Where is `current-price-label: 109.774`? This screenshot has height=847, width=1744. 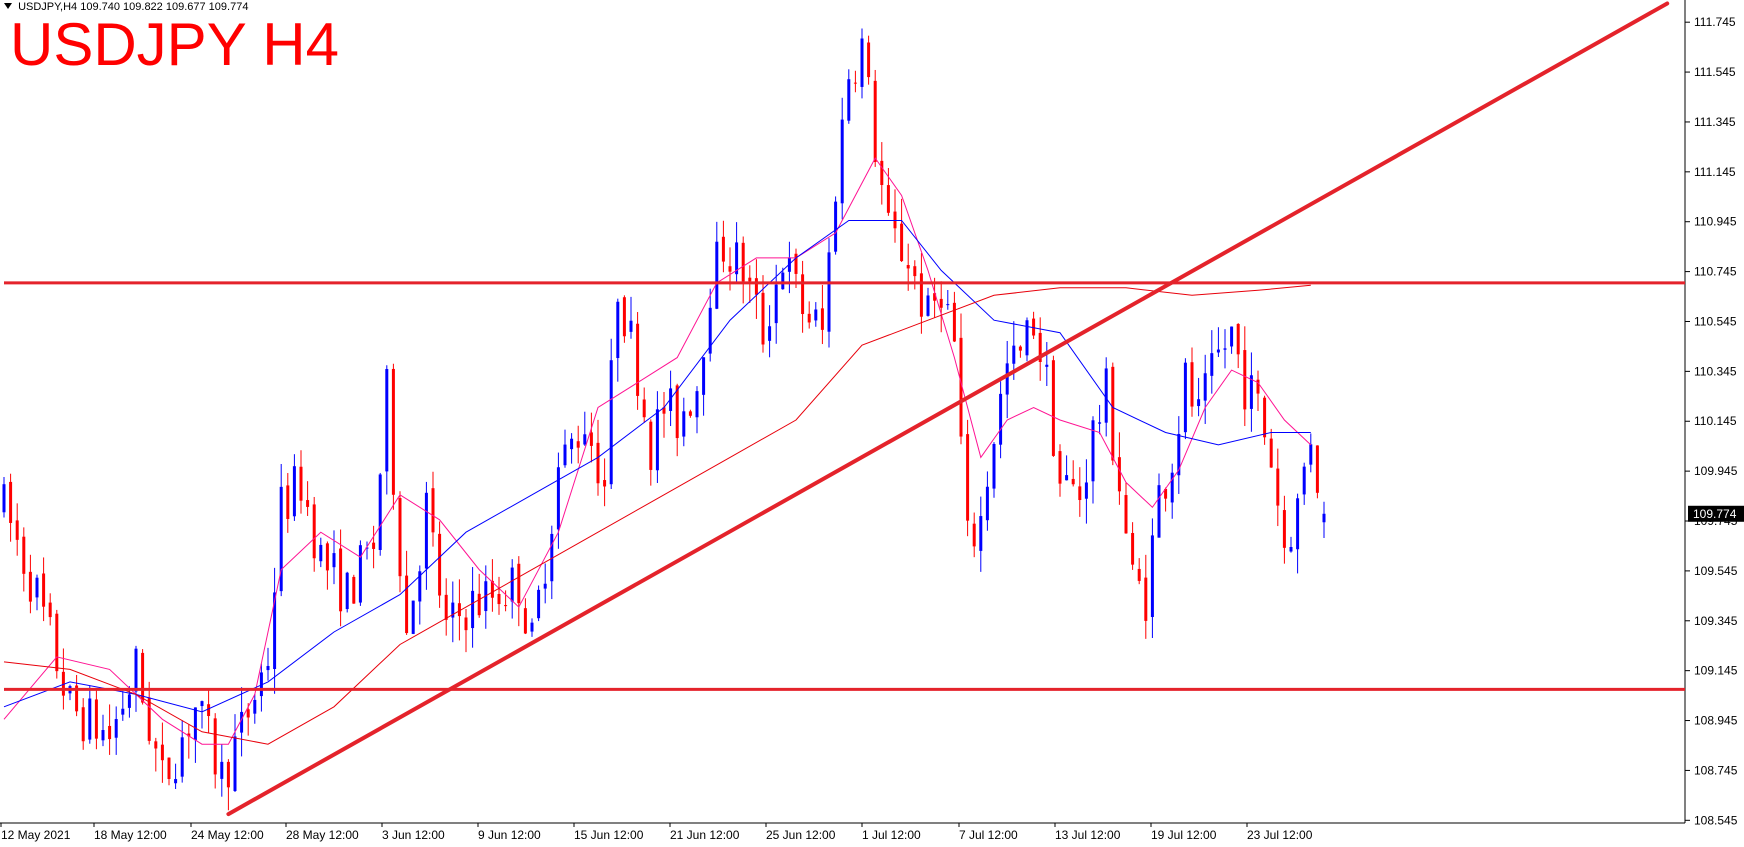
current-price-label: 109.774 is located at coordinates (1715, 514).